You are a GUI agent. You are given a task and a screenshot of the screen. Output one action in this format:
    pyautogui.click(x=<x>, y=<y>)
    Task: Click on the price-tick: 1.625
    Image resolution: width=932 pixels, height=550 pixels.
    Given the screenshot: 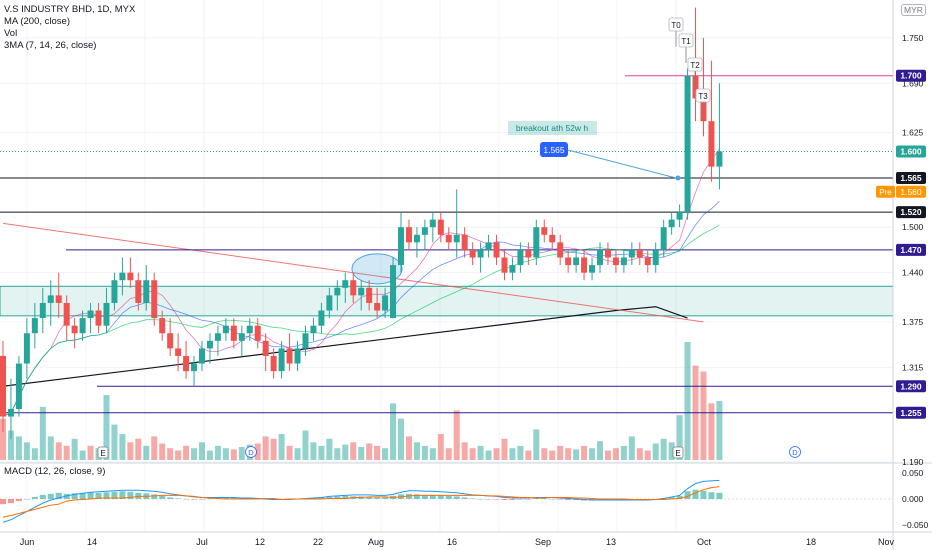 What is the action you would take?
    pyautogui.click(x=913, y=133)
    